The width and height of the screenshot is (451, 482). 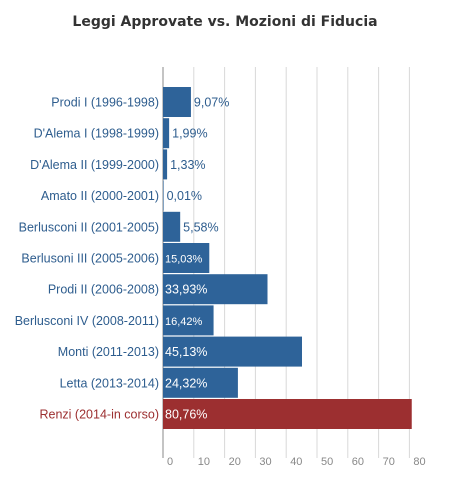 What do you see at coordinates (358, 462) in the screenshot?
I see `x-tick-label: 60` at bounding box center [358, 462].